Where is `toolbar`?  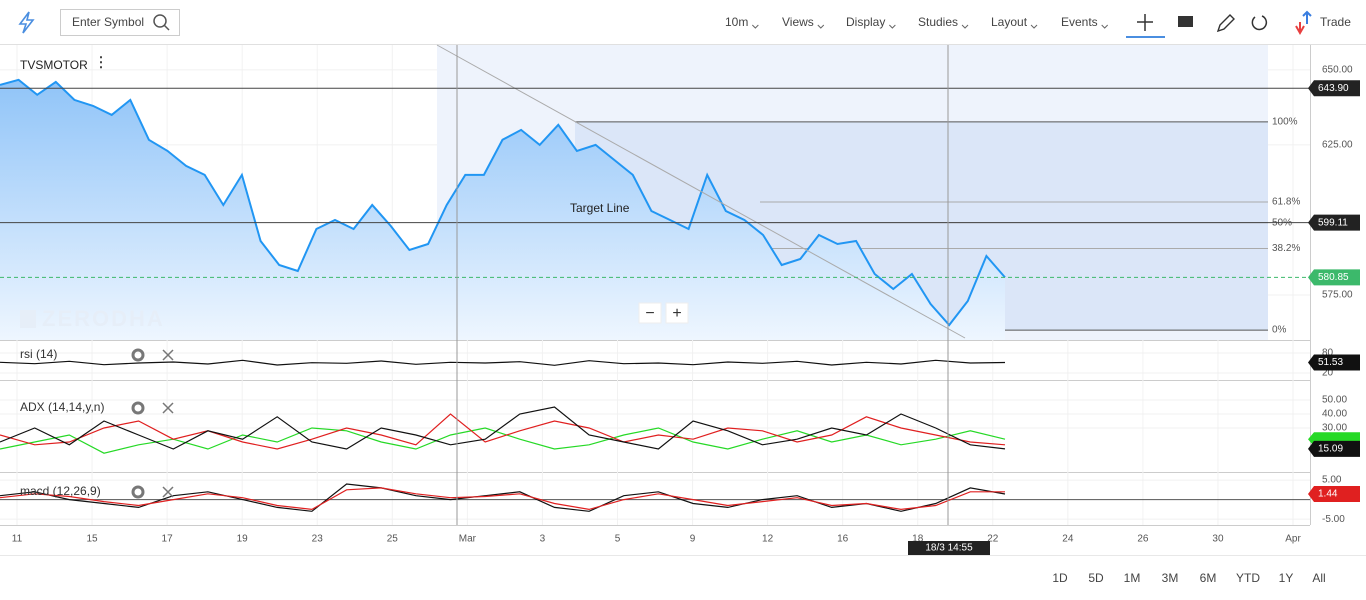 toolbar is located at coordinates (683, 22).